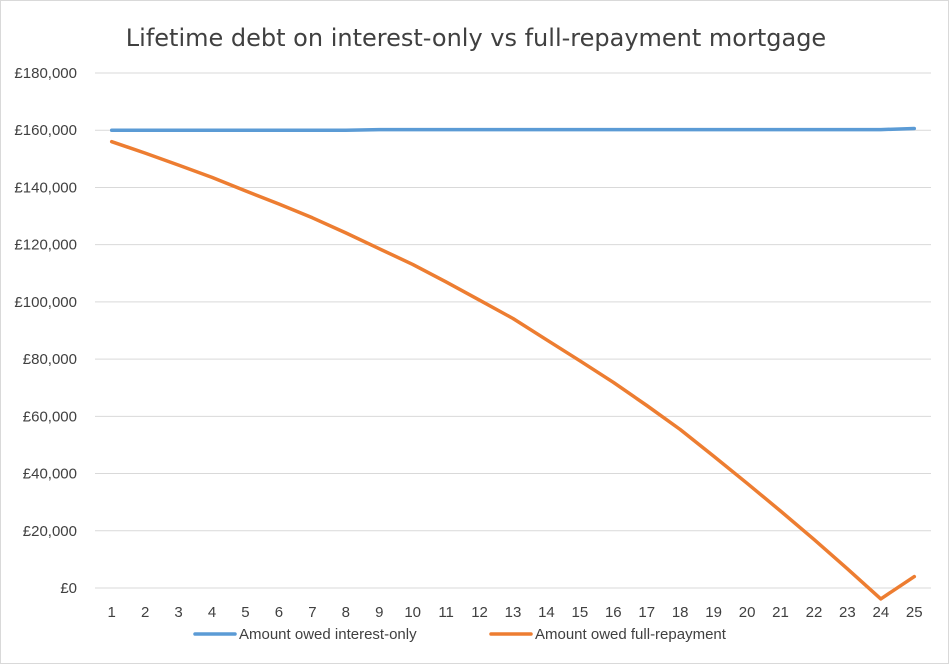 The image size is (949, 665). What do you see at coordinates (880, 612) in the screenshot?
I see `x-tick-label: 24` at bounding box center [880, 612].